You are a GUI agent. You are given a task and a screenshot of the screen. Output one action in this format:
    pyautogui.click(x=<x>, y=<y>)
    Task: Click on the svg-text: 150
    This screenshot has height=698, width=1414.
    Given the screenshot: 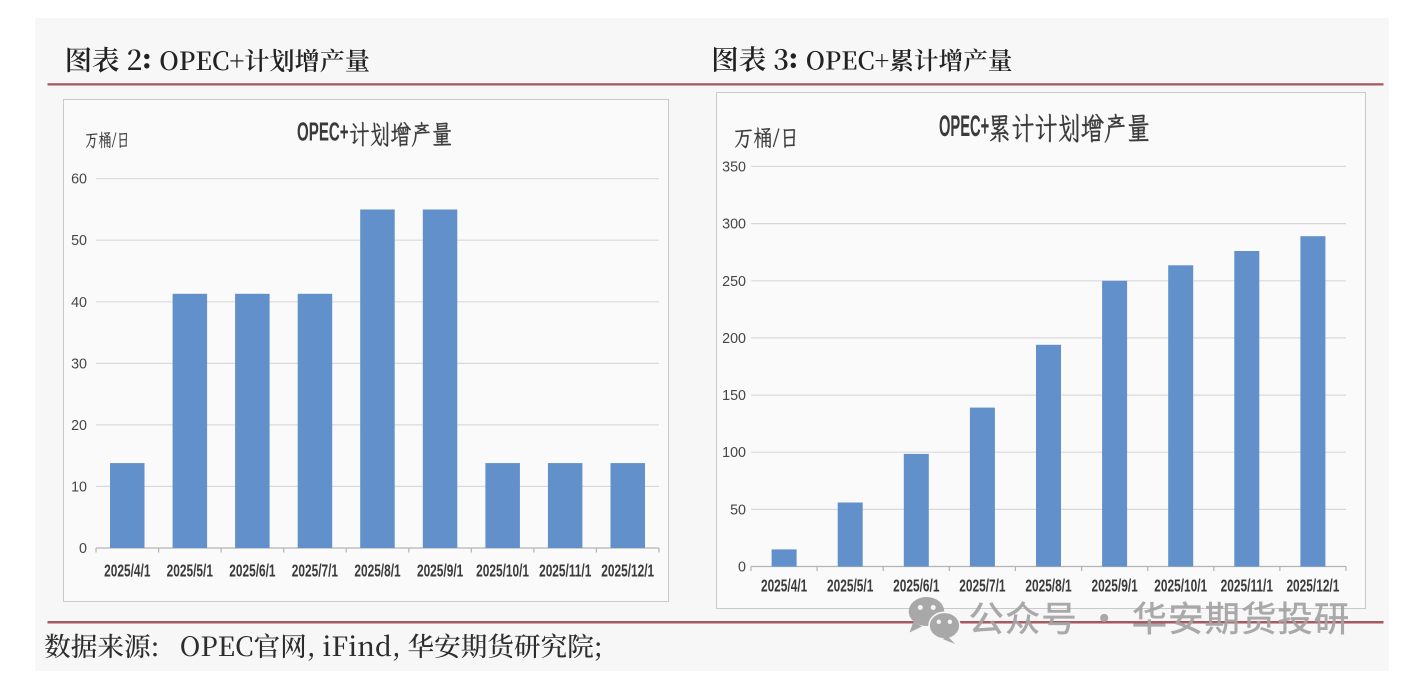 What is the action you would take?
    pyautogui.click(x=734, y=396)
    